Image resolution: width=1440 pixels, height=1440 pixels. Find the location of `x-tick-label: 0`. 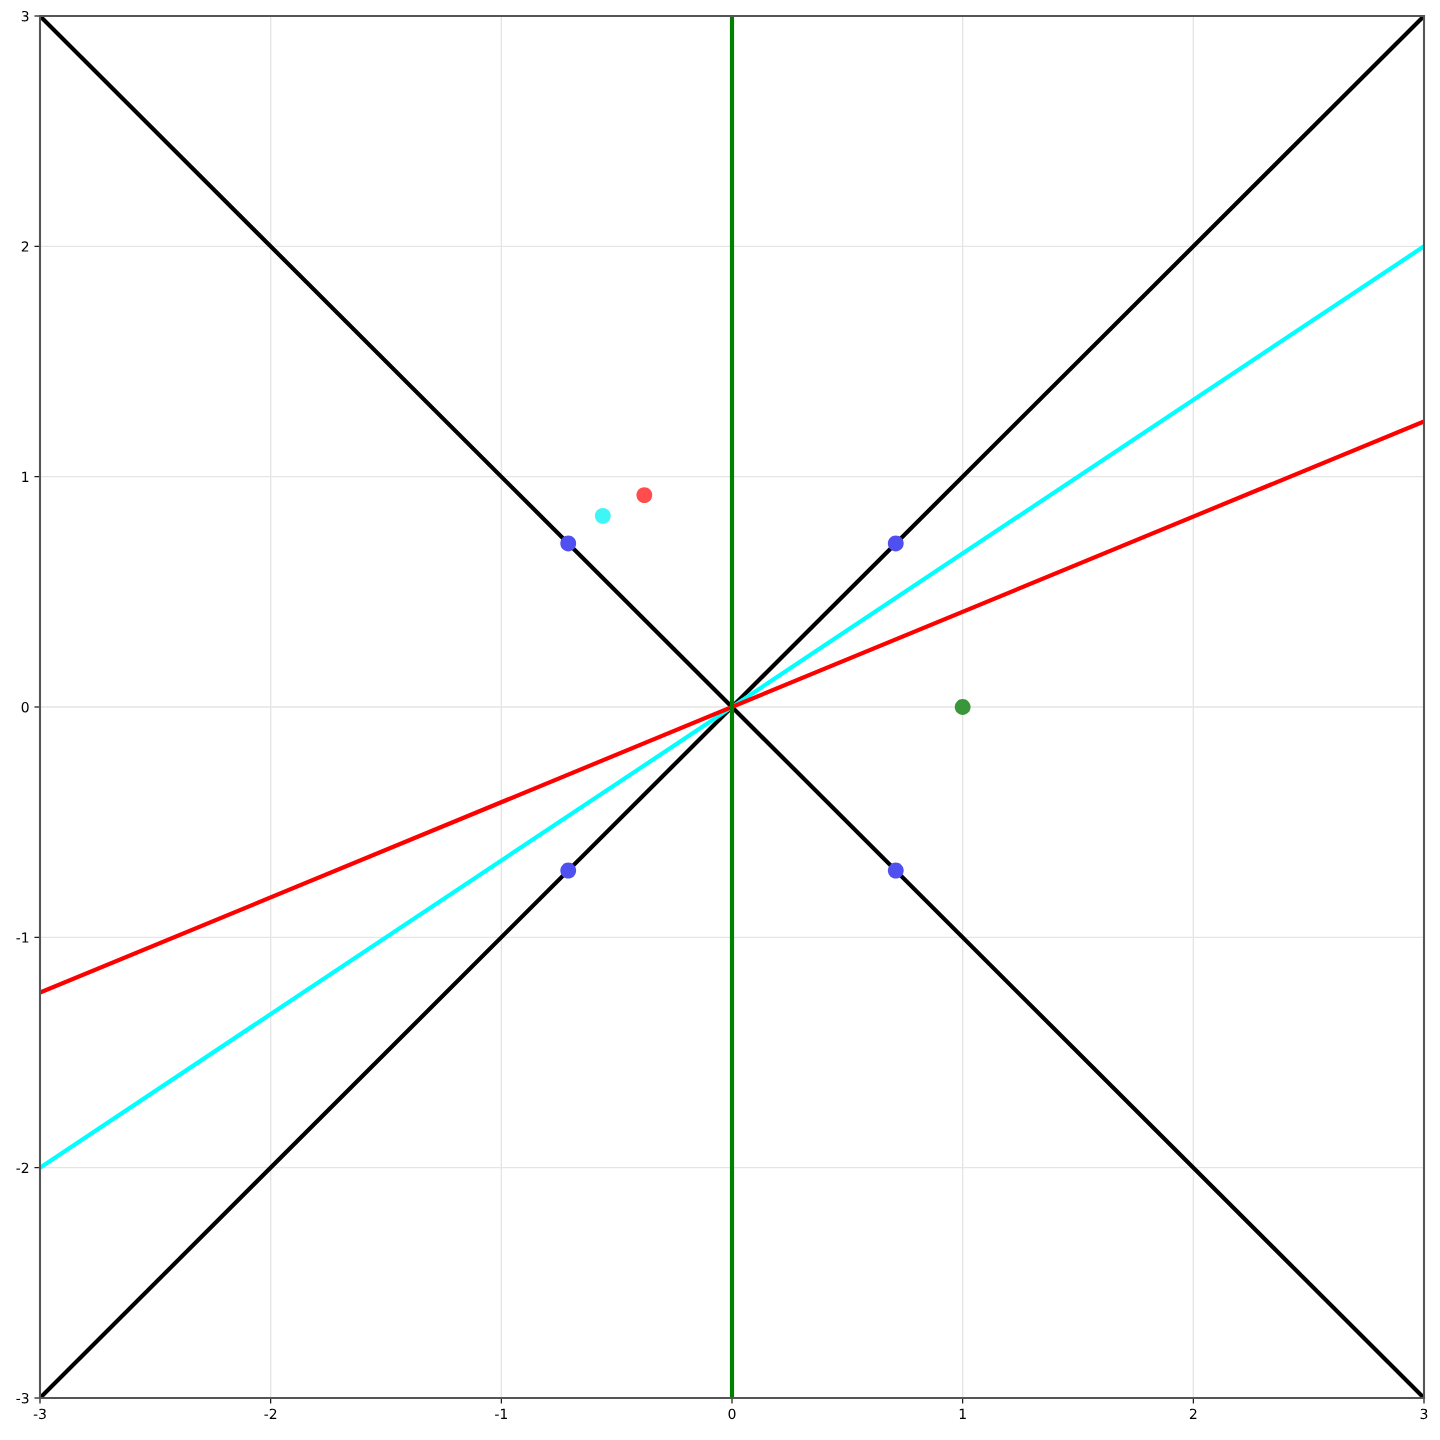

x-tick-label: 0 is located at coordinates (732, 1414).